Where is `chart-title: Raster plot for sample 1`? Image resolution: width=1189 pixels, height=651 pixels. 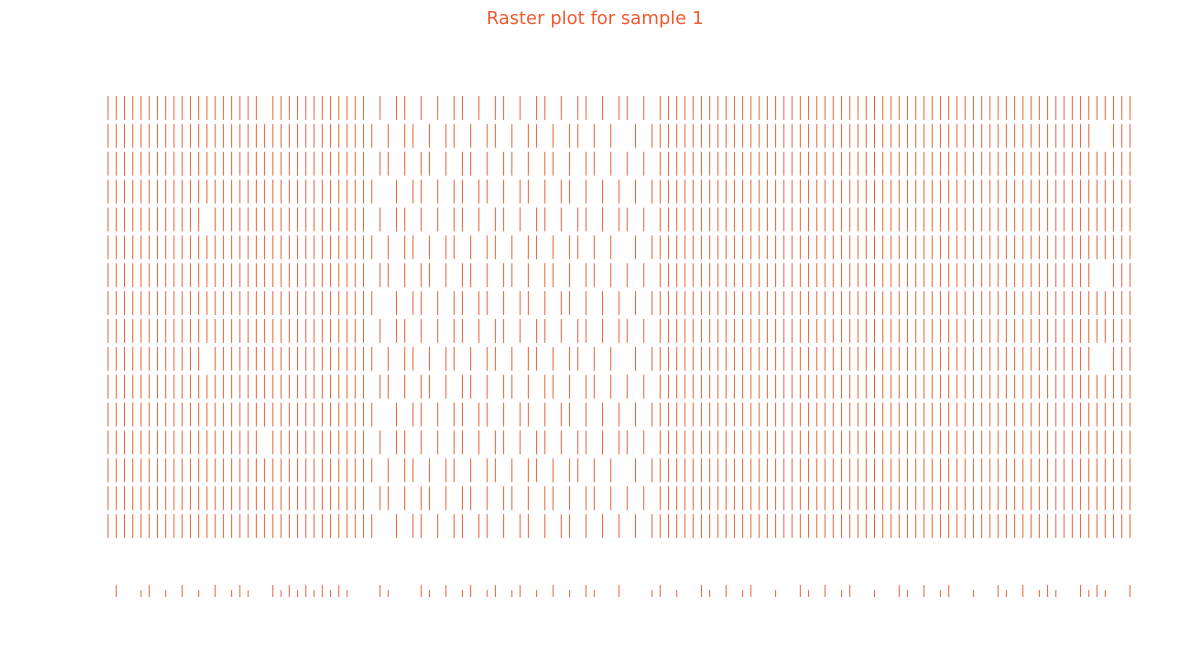
chart-title: Raster plot for sample 1 is located at coordinates (594, 18).